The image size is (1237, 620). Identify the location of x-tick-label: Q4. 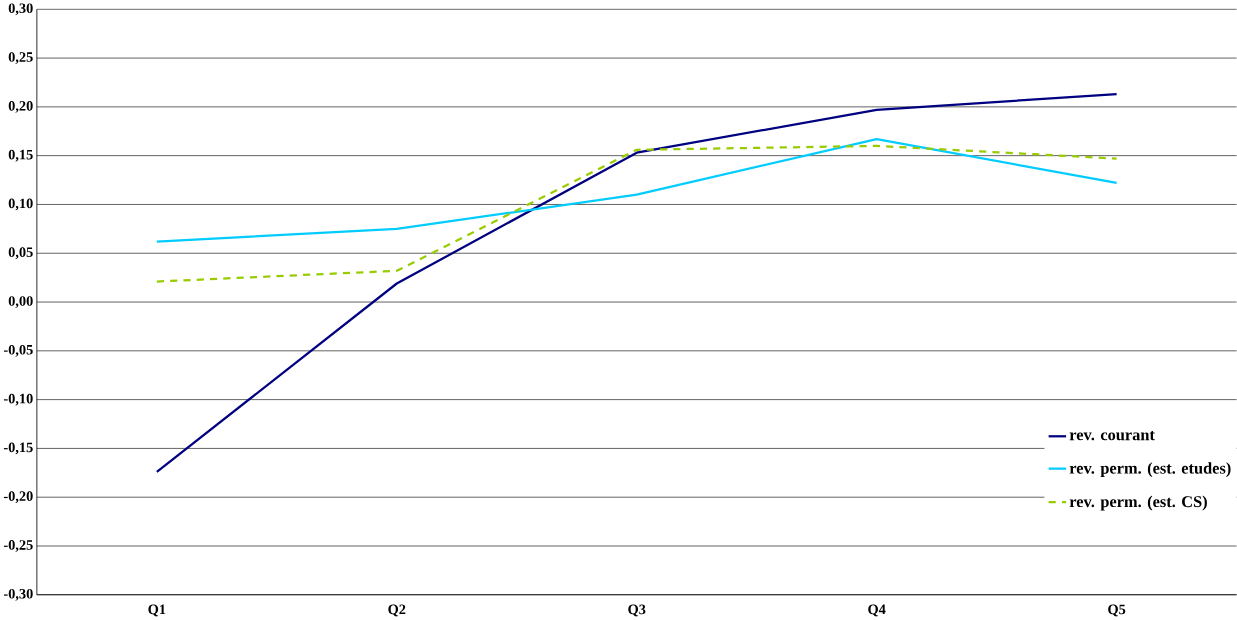
(877, 610).